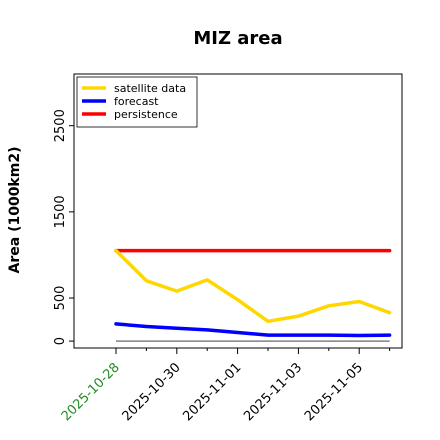  What do you see at coordinates (273, 392) in the screenshot?
I see `x-tick-label: 2025-11-03` at bounding box center [273, 392].